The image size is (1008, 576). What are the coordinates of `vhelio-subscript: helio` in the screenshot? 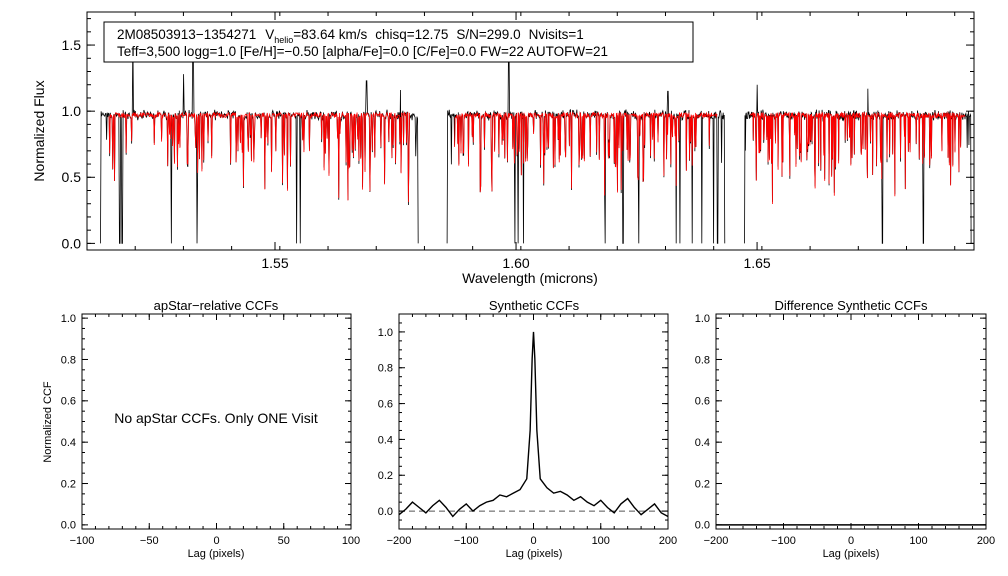 It's located at (283, 40).